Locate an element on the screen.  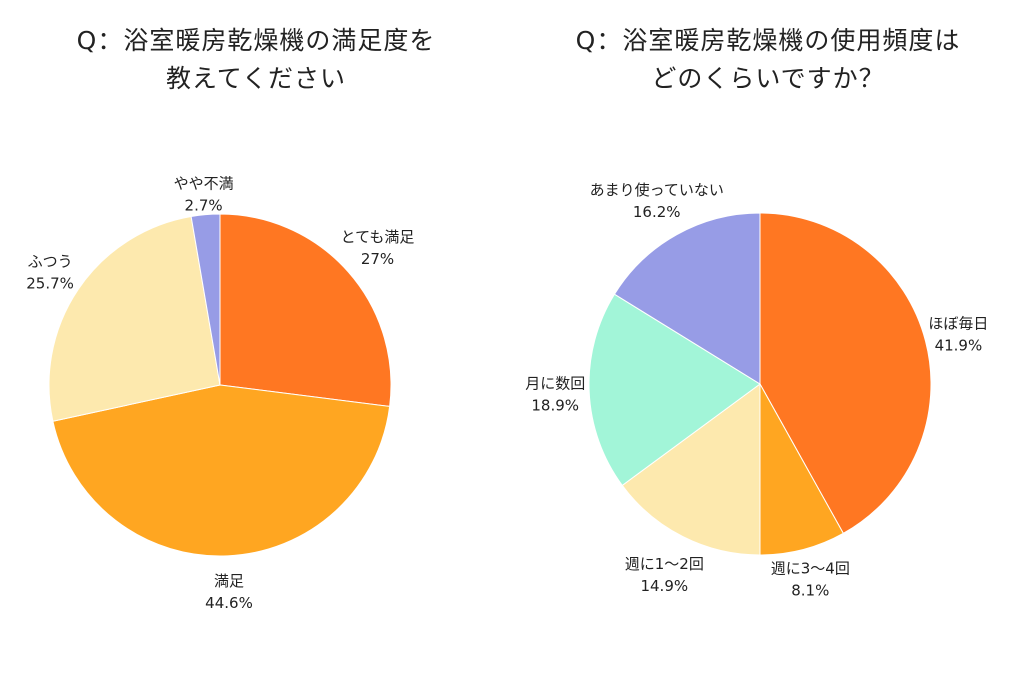
slice-label: ふつう 25.7% is located at coordinates (50, 272).